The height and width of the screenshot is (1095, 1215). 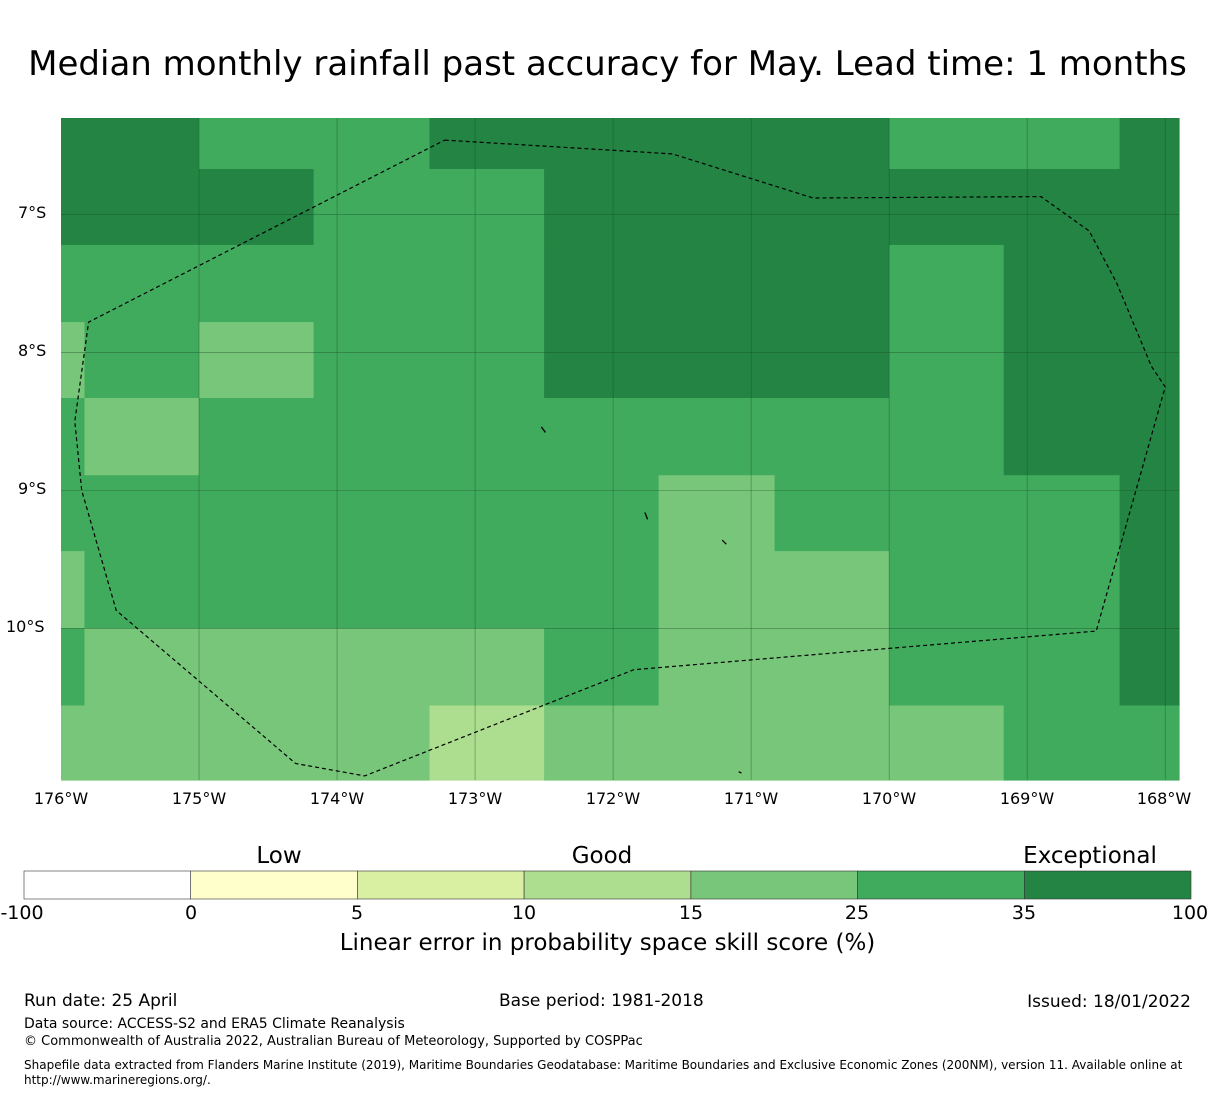 What do you see at coordinates (857, 913) in the screenshot?
I see `colorbar-tick: 25` at bounding box center [857, 913].